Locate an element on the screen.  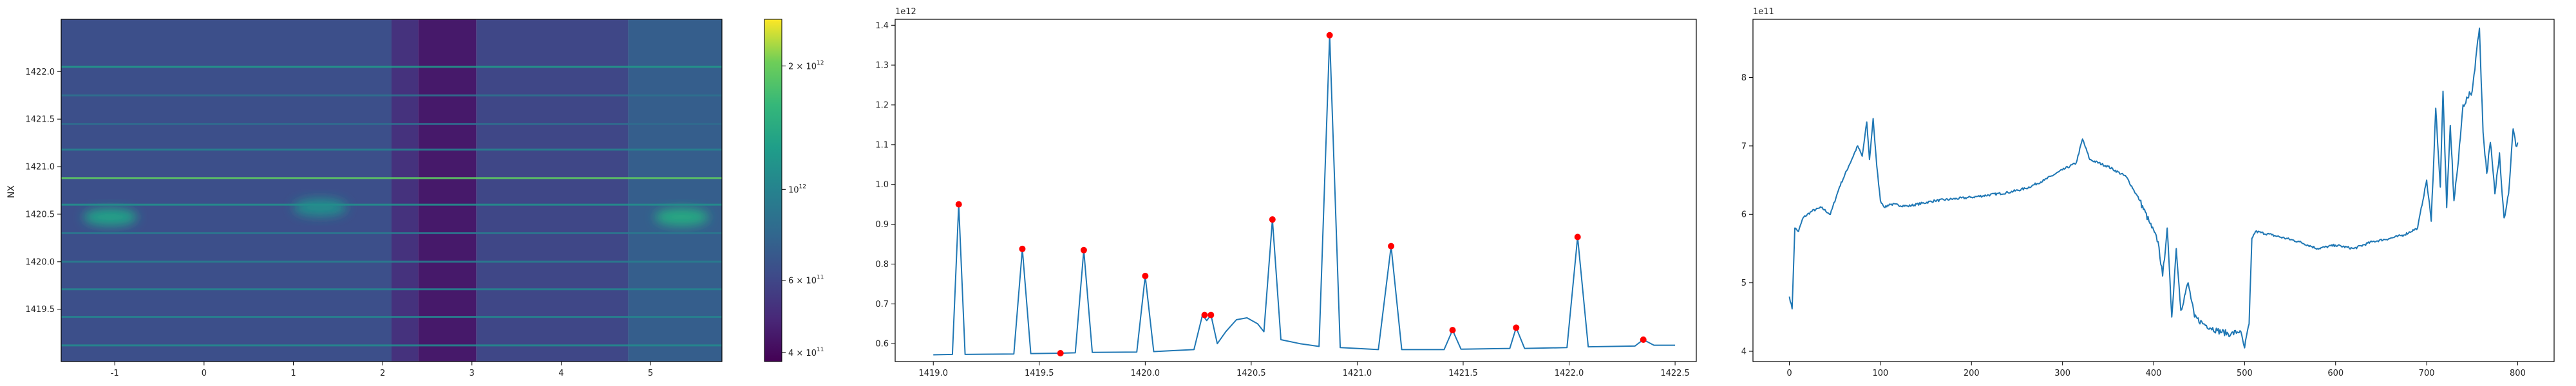
peaks-chart-y-ticks: 0.6 0.7 0.8 0.9 1.0 1.1 1.2 1.3 1.4 is located at coordinates (885, 185).